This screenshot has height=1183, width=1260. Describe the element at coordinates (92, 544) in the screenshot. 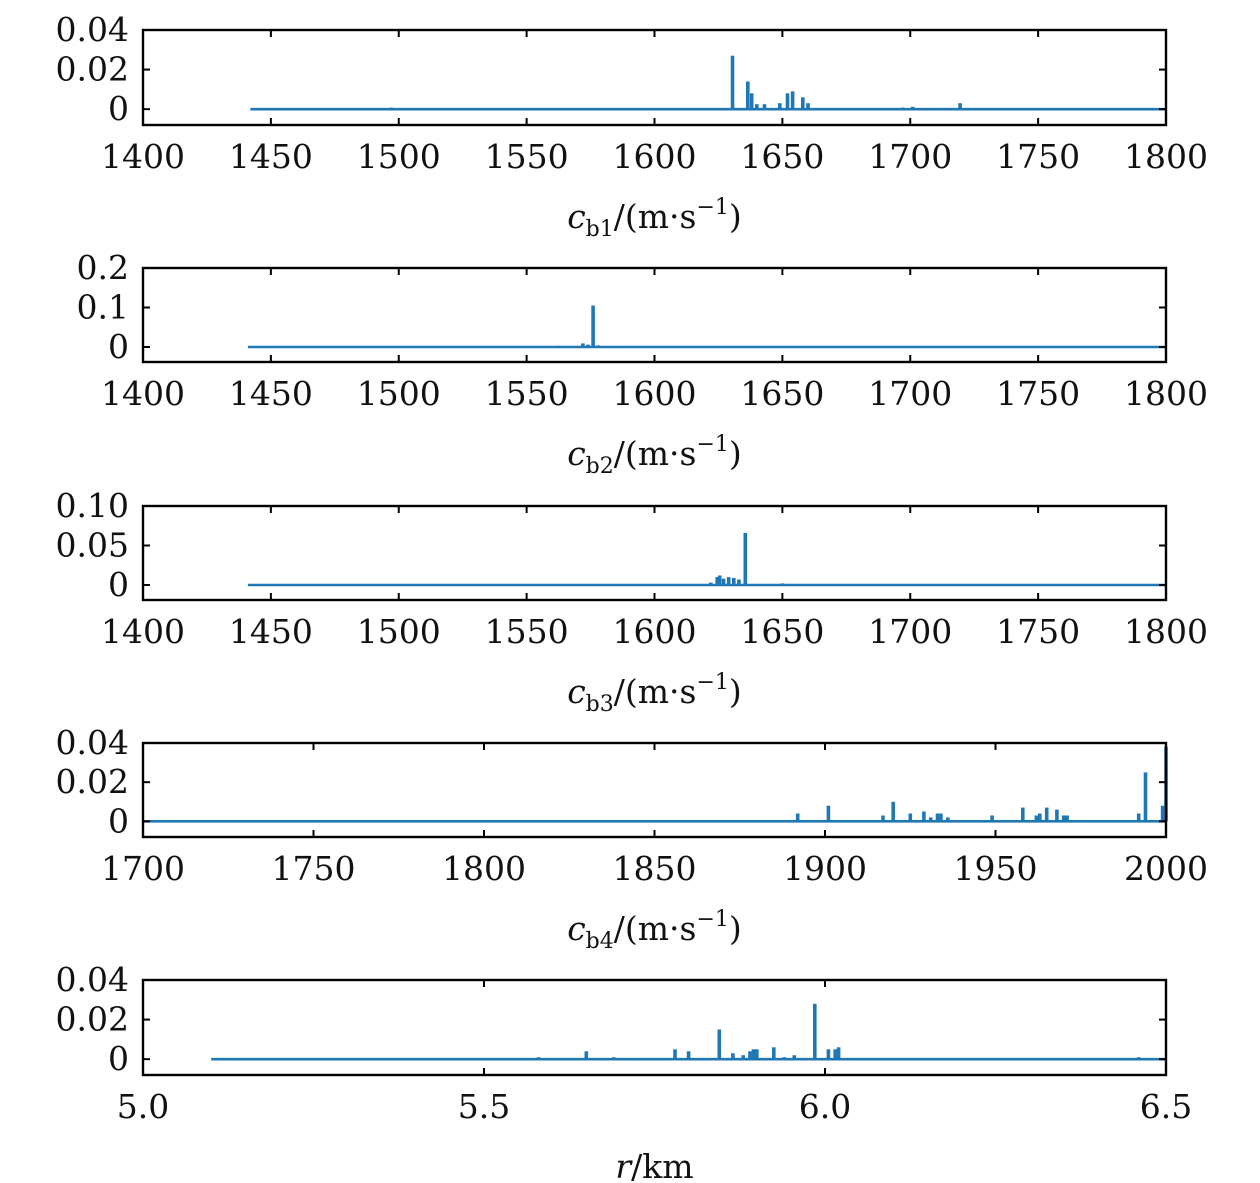

I see `panel-3-ytick-label: 0.05` at that location.